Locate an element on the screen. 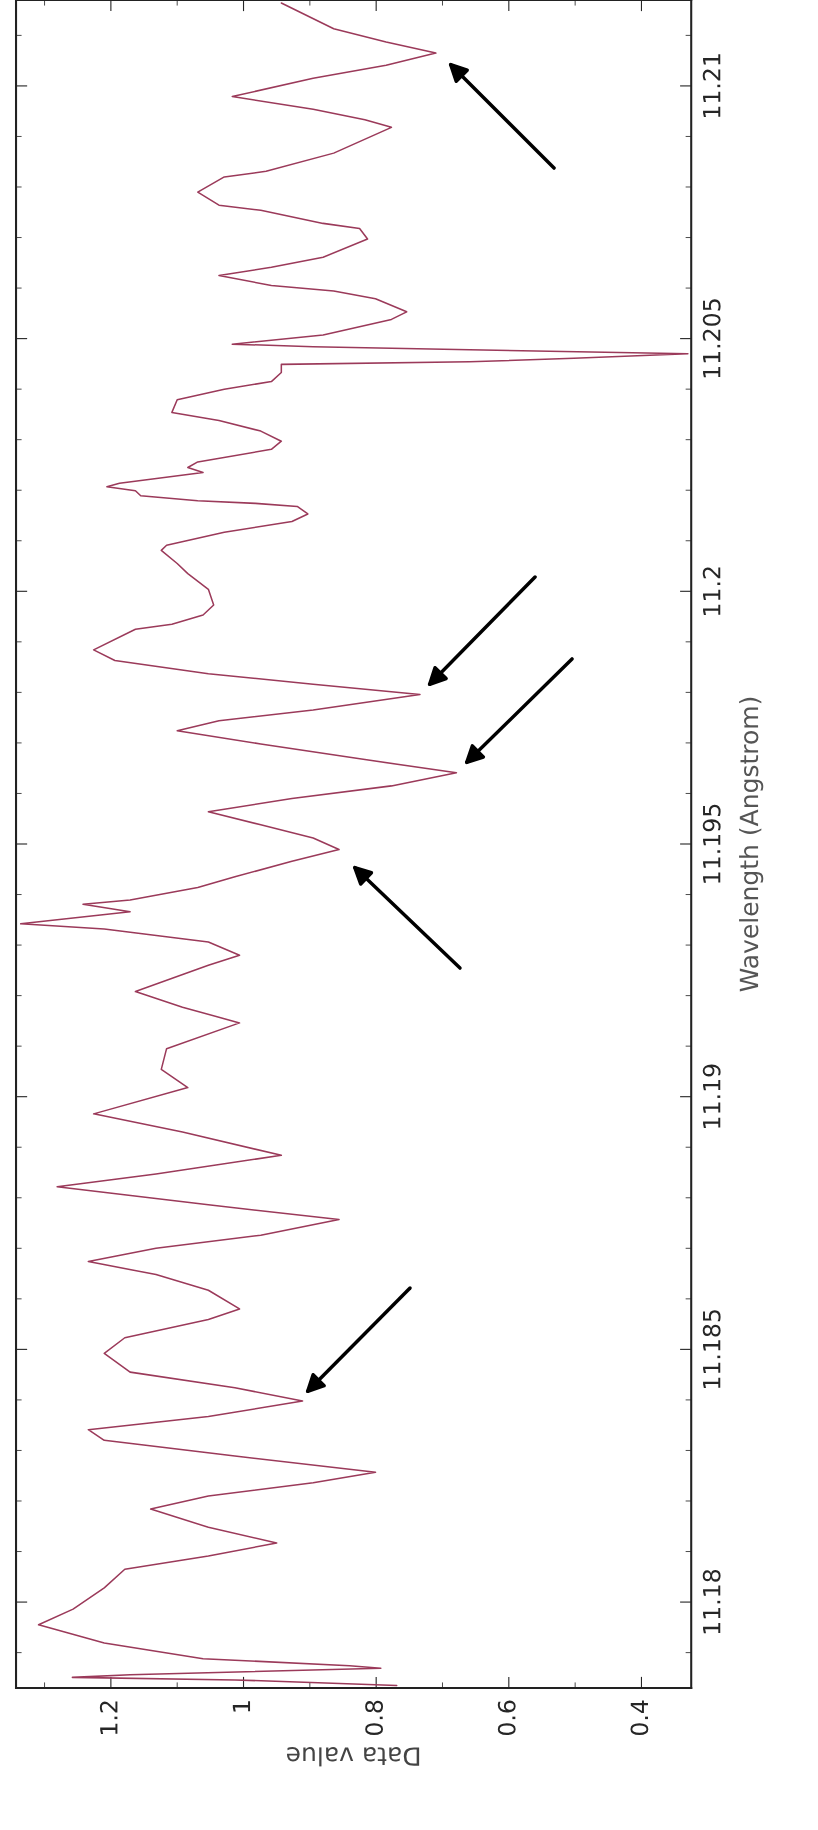 The image size is (818, 1830). y-tick-label: 11.185 is located at coordinates (711, 1349).